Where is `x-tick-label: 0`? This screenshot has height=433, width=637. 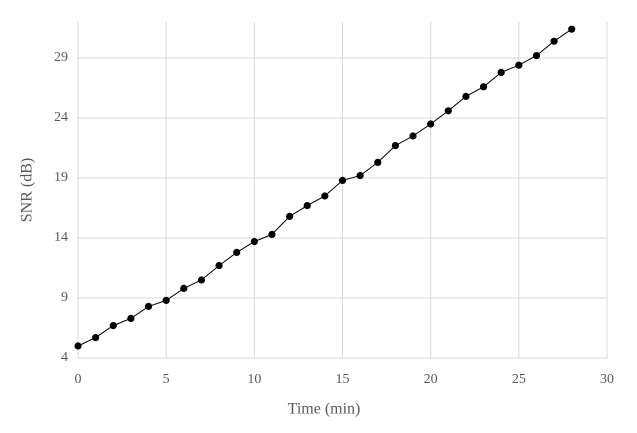 x-tick-label: 0 is located at coordinates (78, 379).